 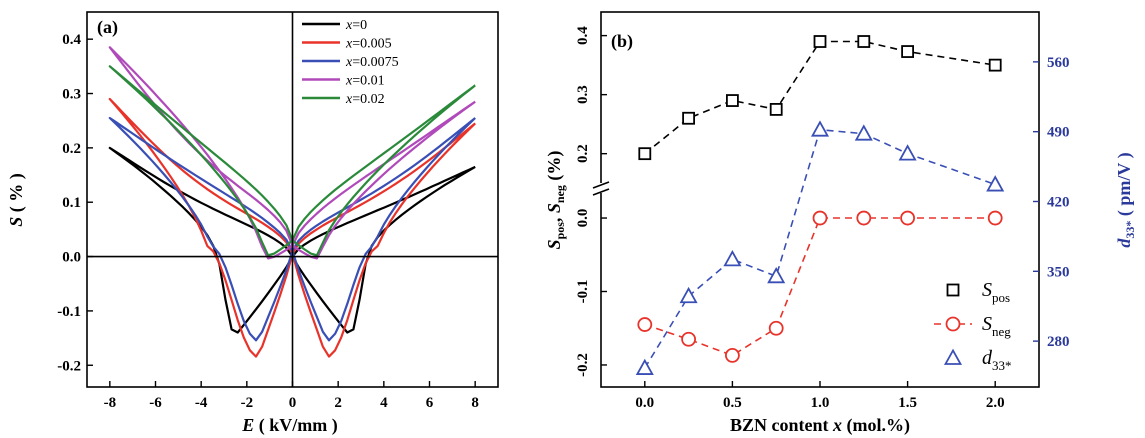 What do you see at coordinates (996, 326) in the screenshot?
I see `panel-b-legend-label: Sneg` at bounding box center [996, 326].